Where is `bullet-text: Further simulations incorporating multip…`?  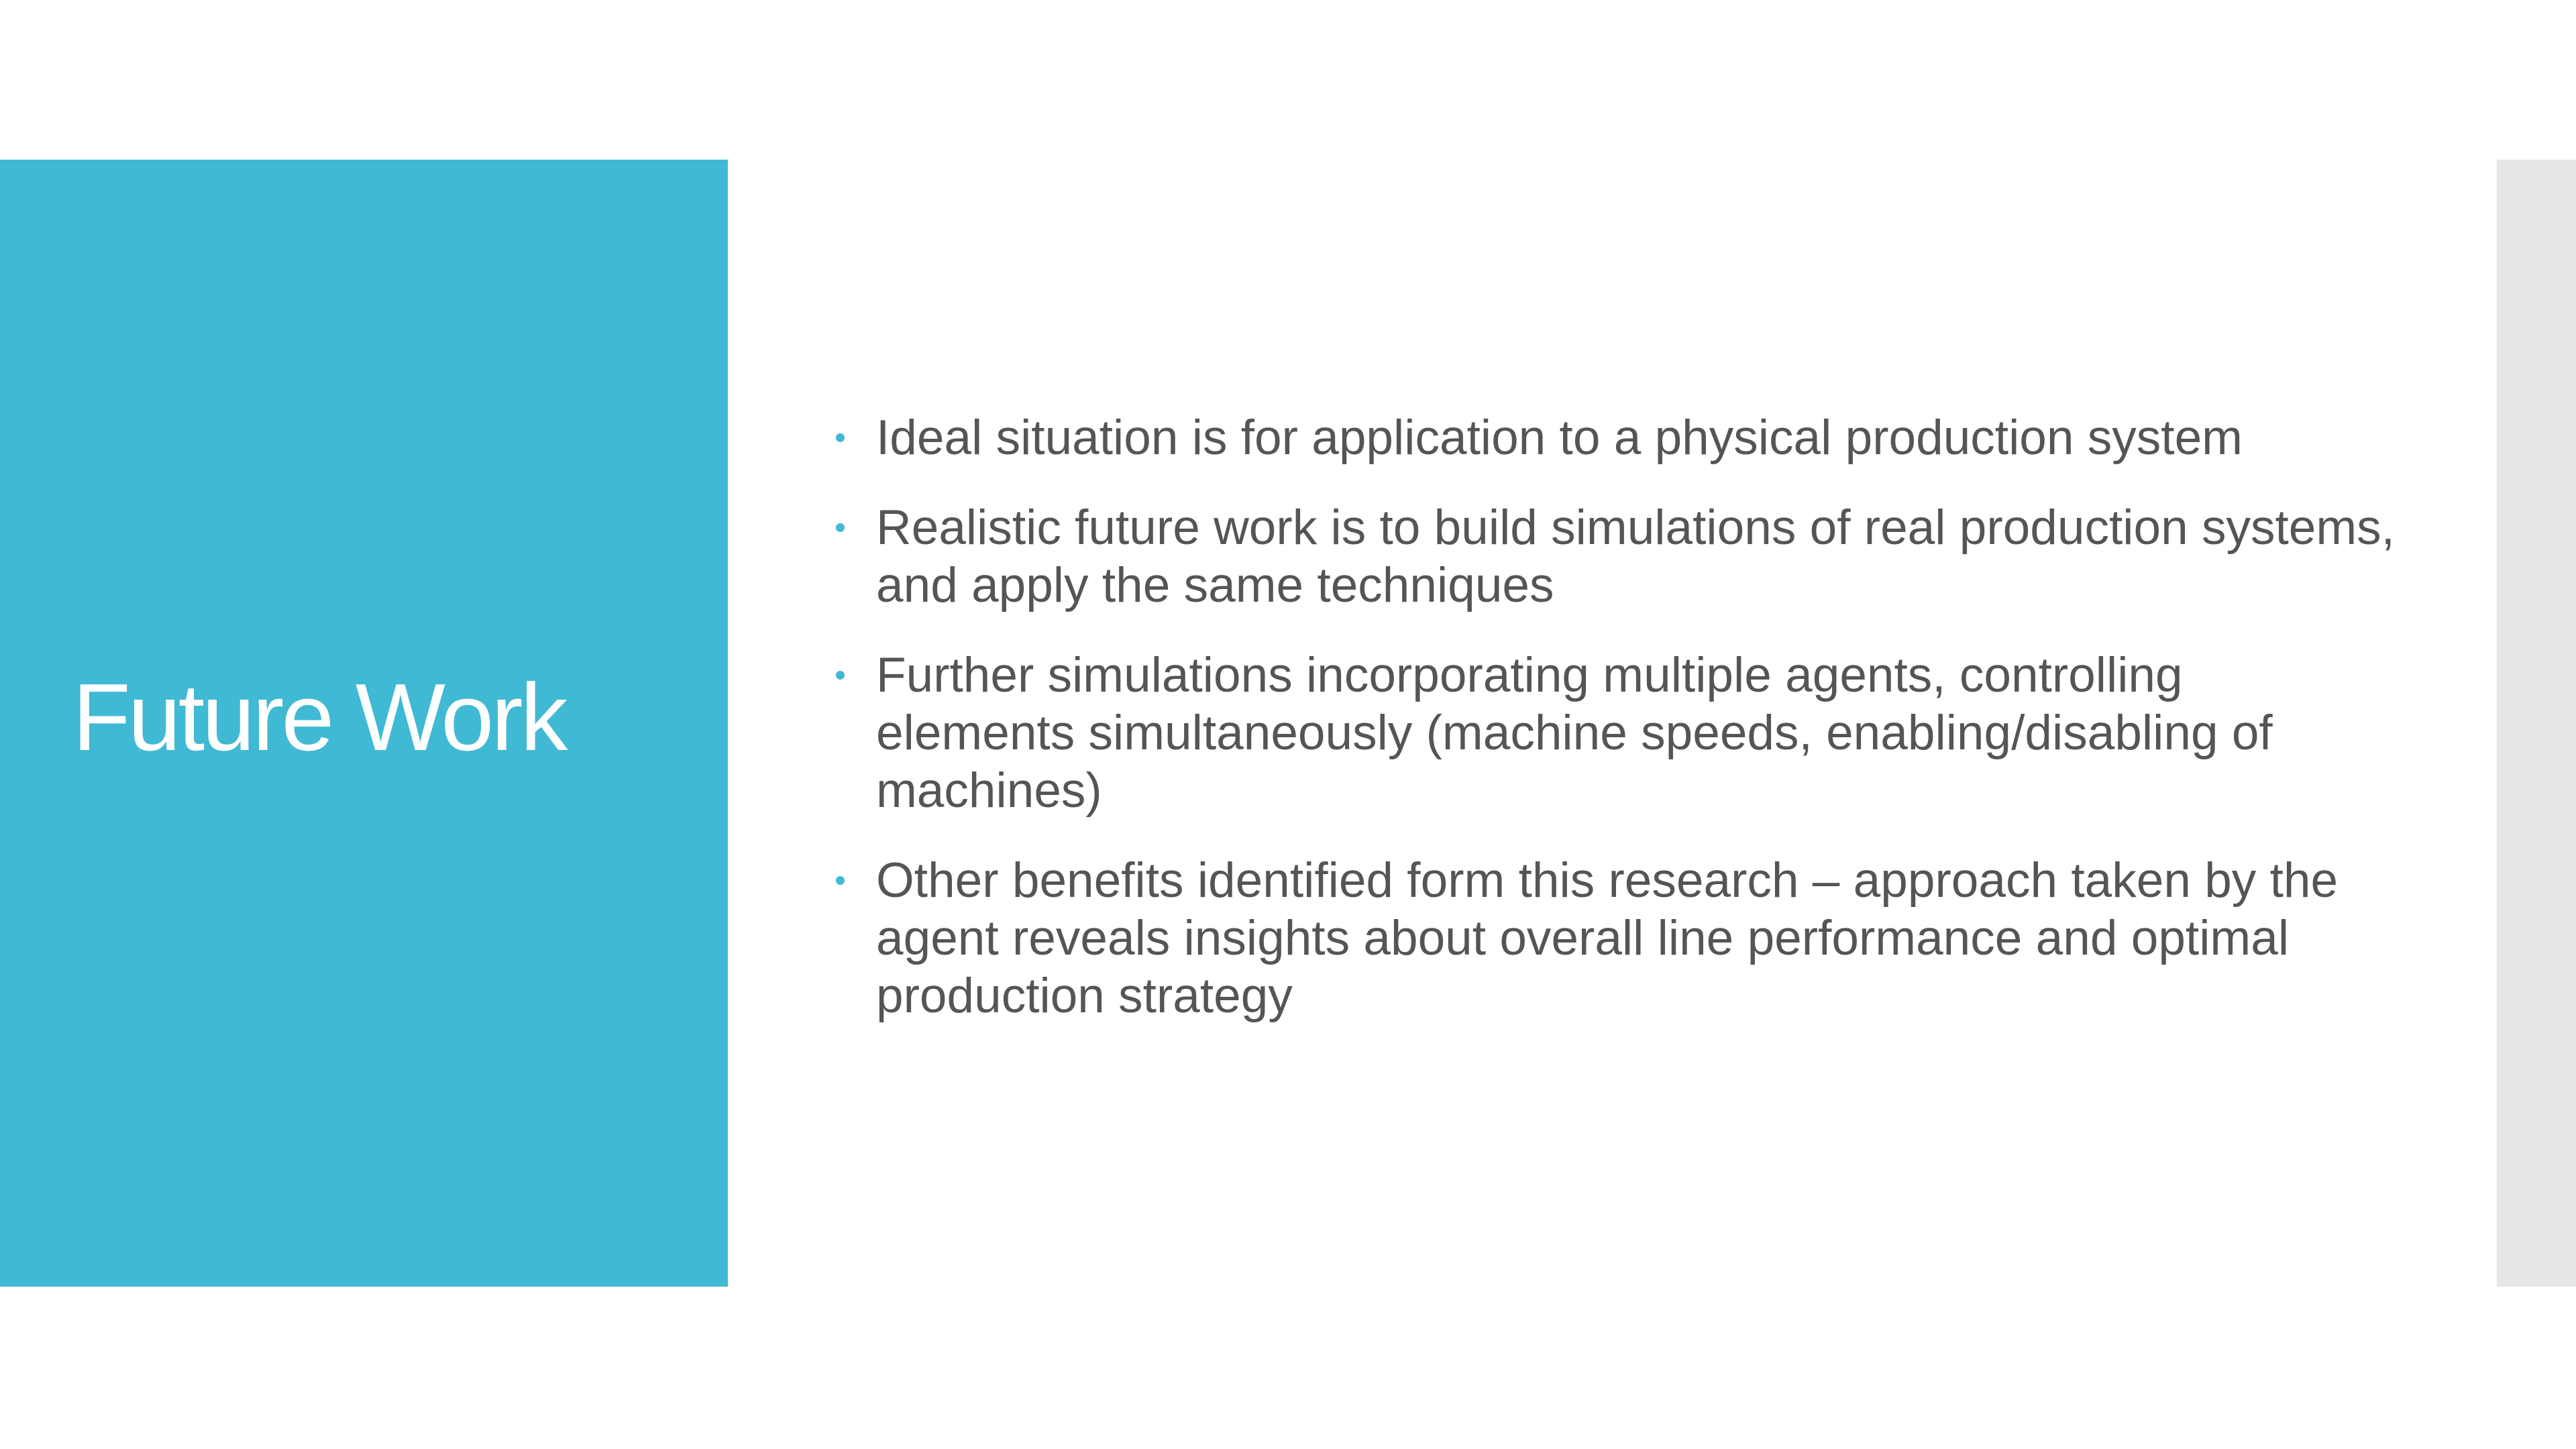
bullet-text: Further simulations incorporating multip… is located at coordinates (1574, 733).